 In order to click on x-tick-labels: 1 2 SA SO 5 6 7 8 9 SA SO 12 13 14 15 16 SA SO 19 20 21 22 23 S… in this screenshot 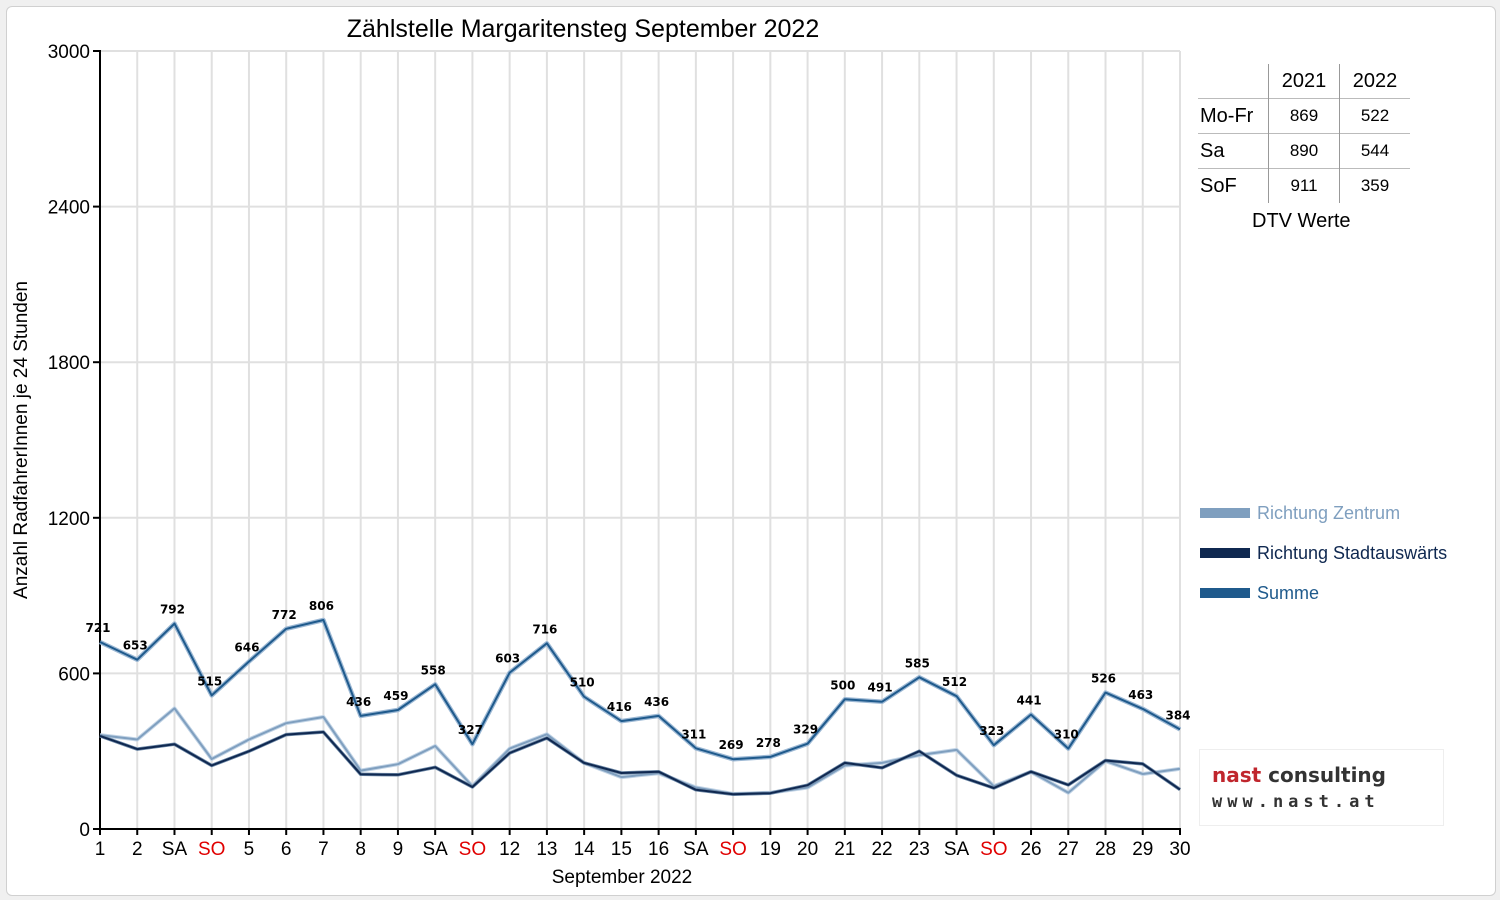, I will do `click(643, 849)`.